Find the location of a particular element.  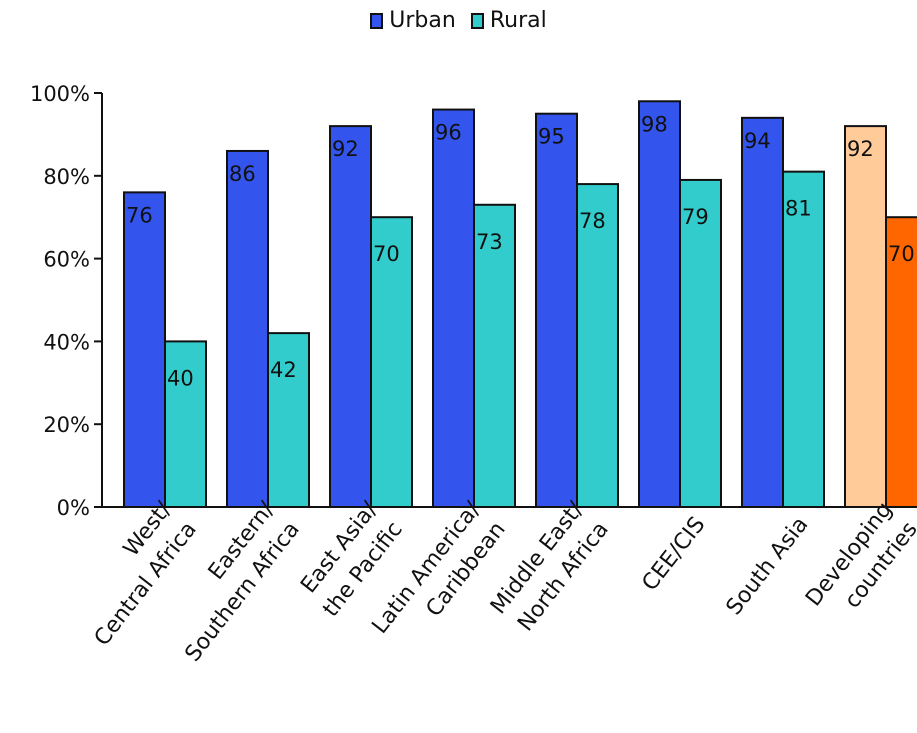

y-tick-label: 80% is located at coordinates (66, 177).